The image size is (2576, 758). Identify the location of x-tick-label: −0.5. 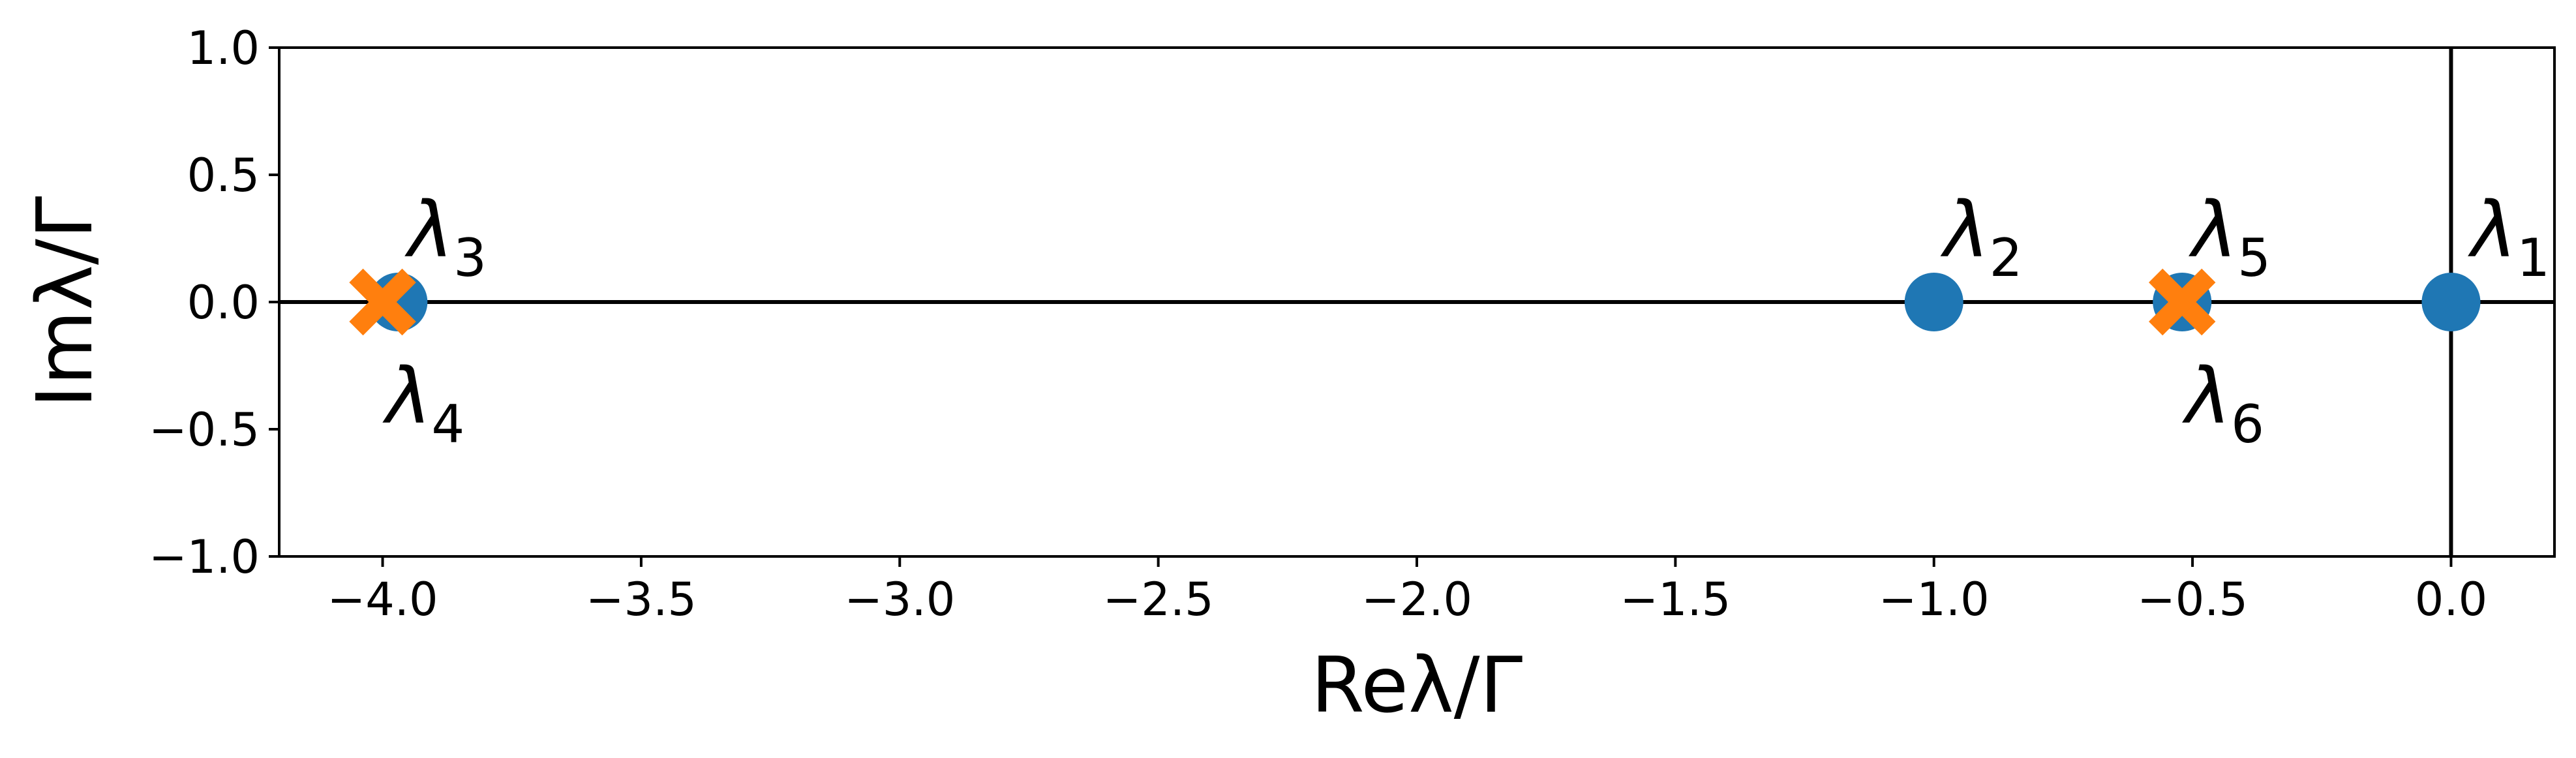
(2193, 599).